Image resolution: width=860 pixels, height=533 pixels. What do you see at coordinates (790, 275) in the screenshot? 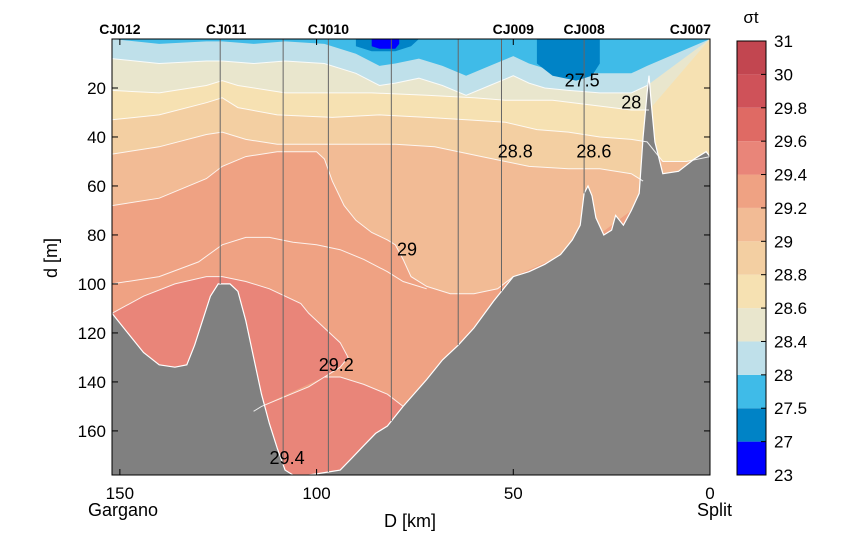
I see `colorbar-level-label: 28.8` at bounding box center [790, 275].